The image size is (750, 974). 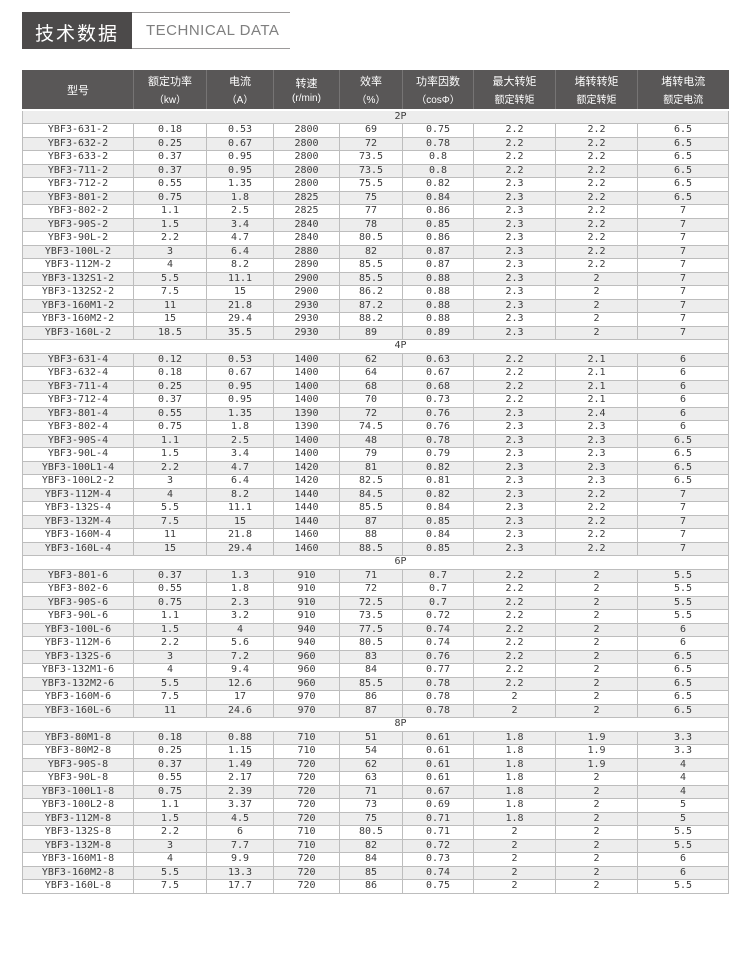 I want to click on model-cell: YBF3-90L-6, so click(x=78, y=616).